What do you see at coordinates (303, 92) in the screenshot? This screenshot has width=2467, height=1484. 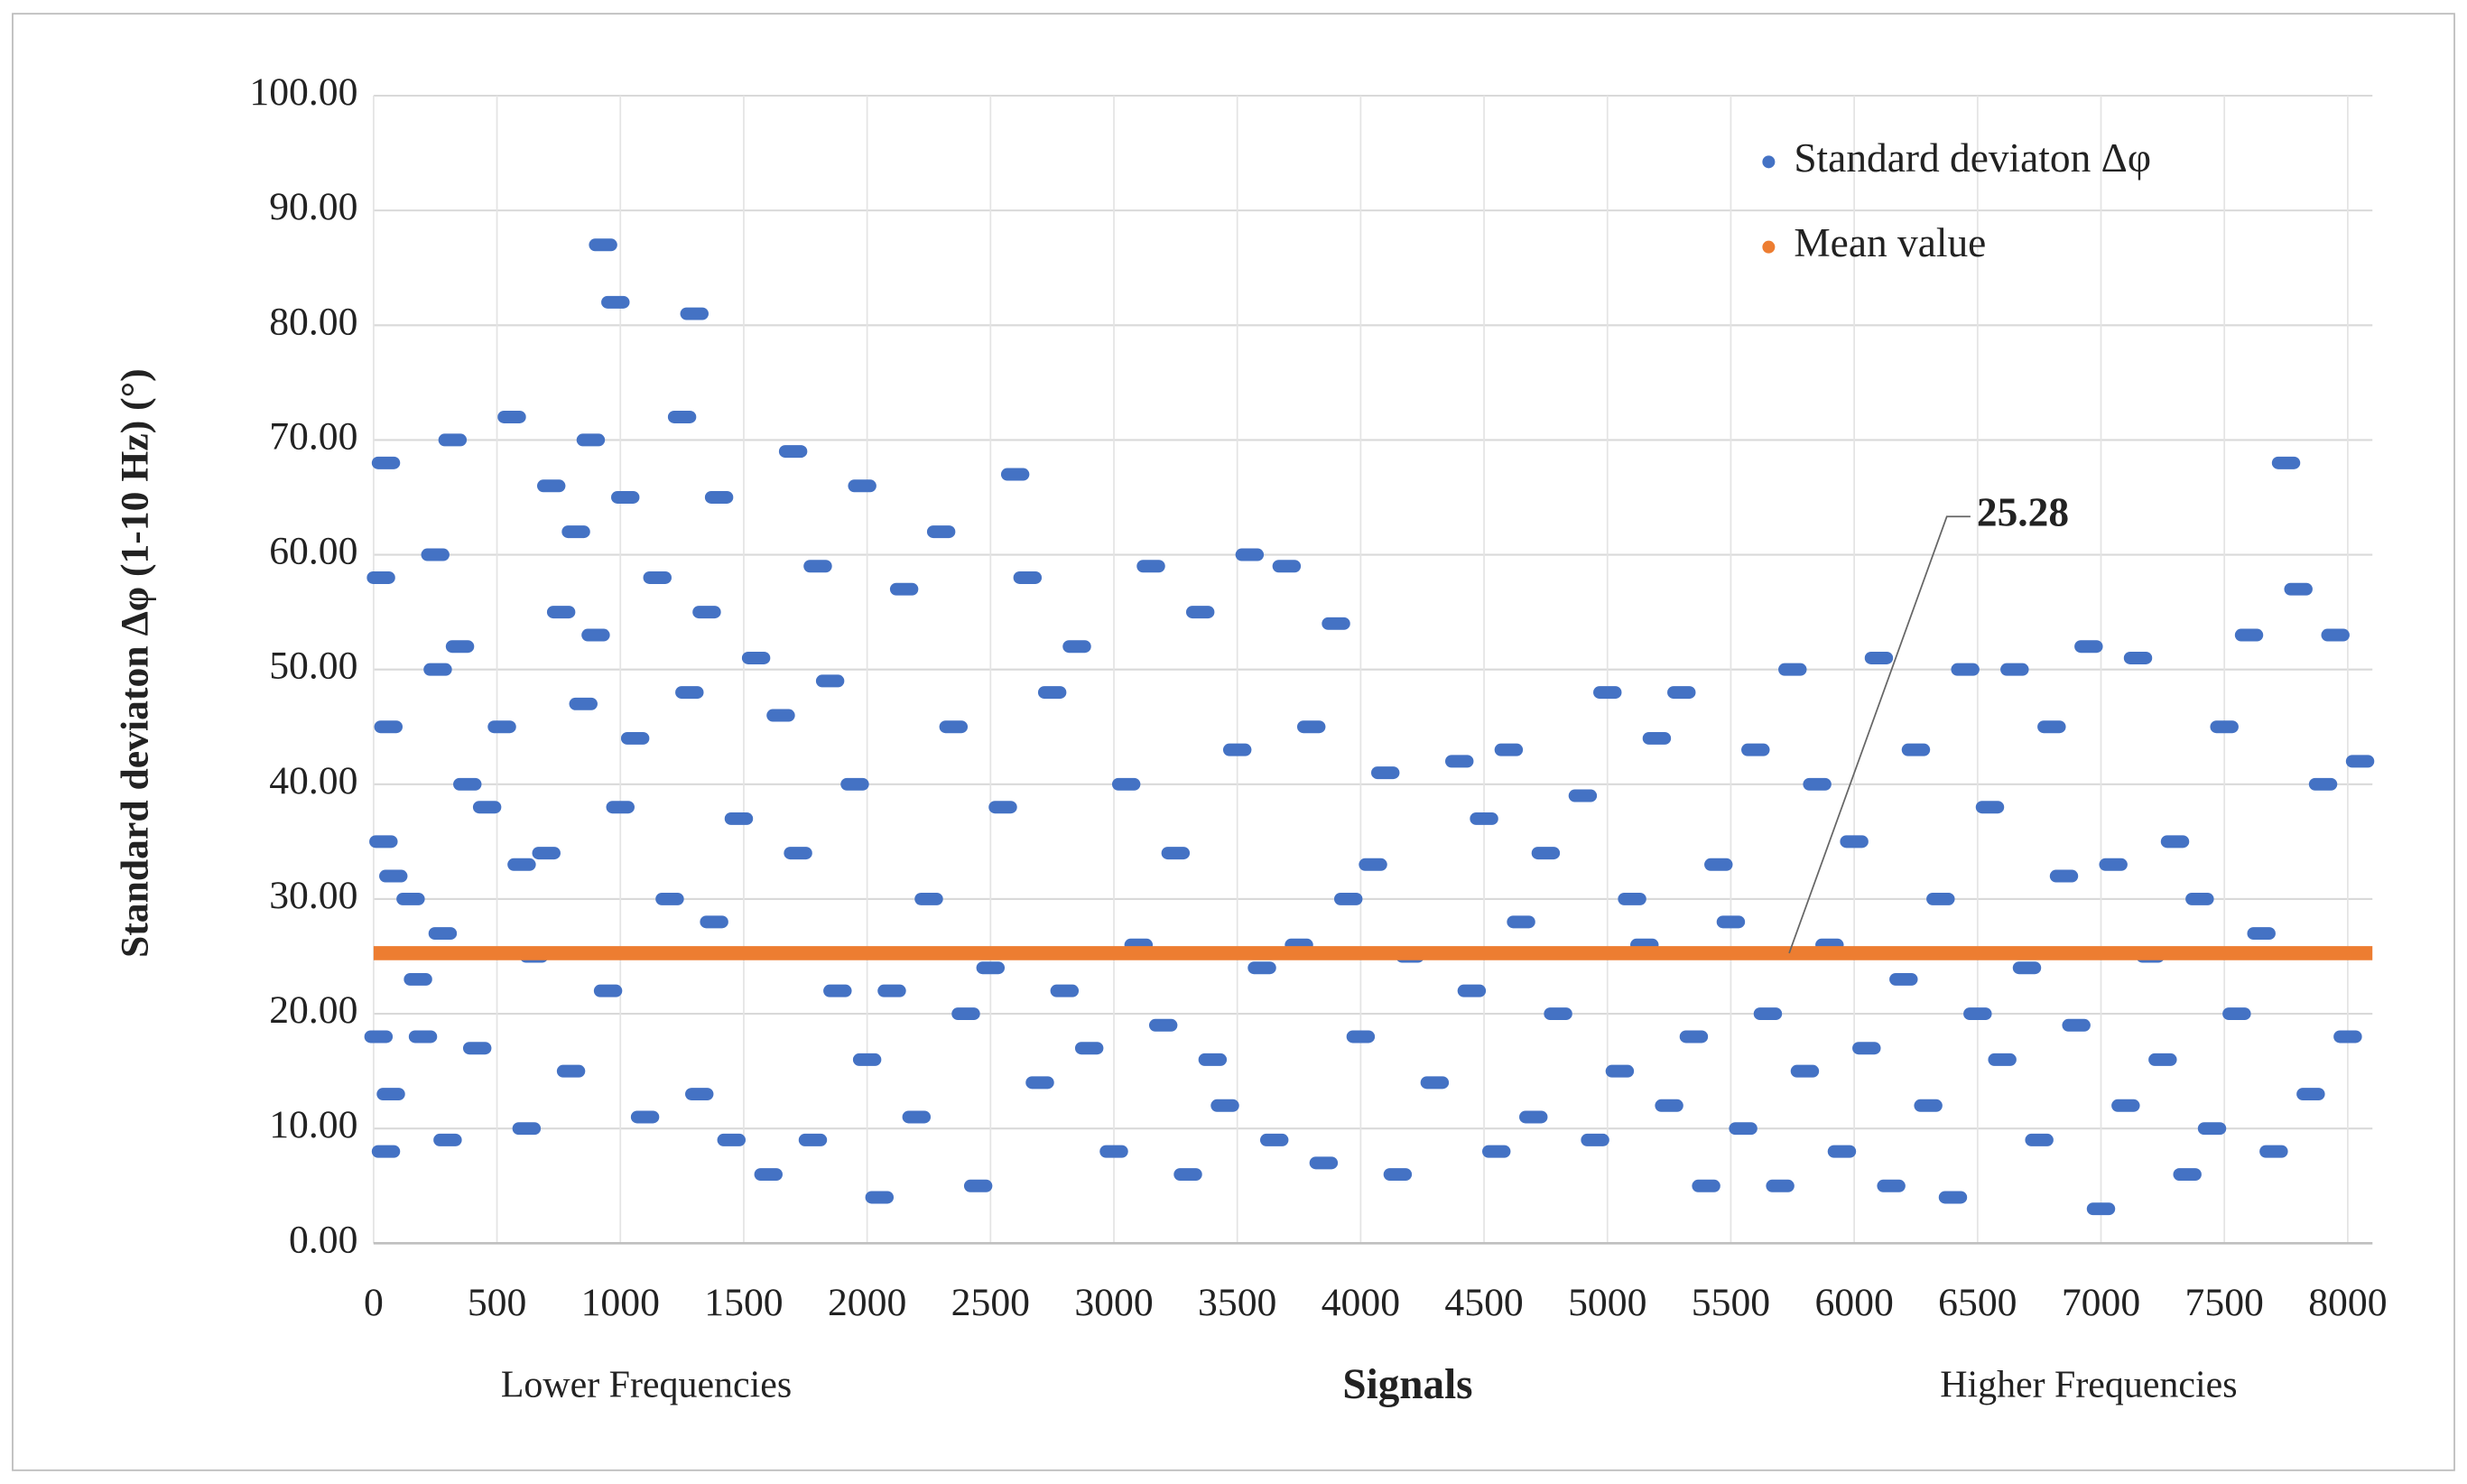 I see `y-tick-label: 100.00` at bounding box center [303, 92].